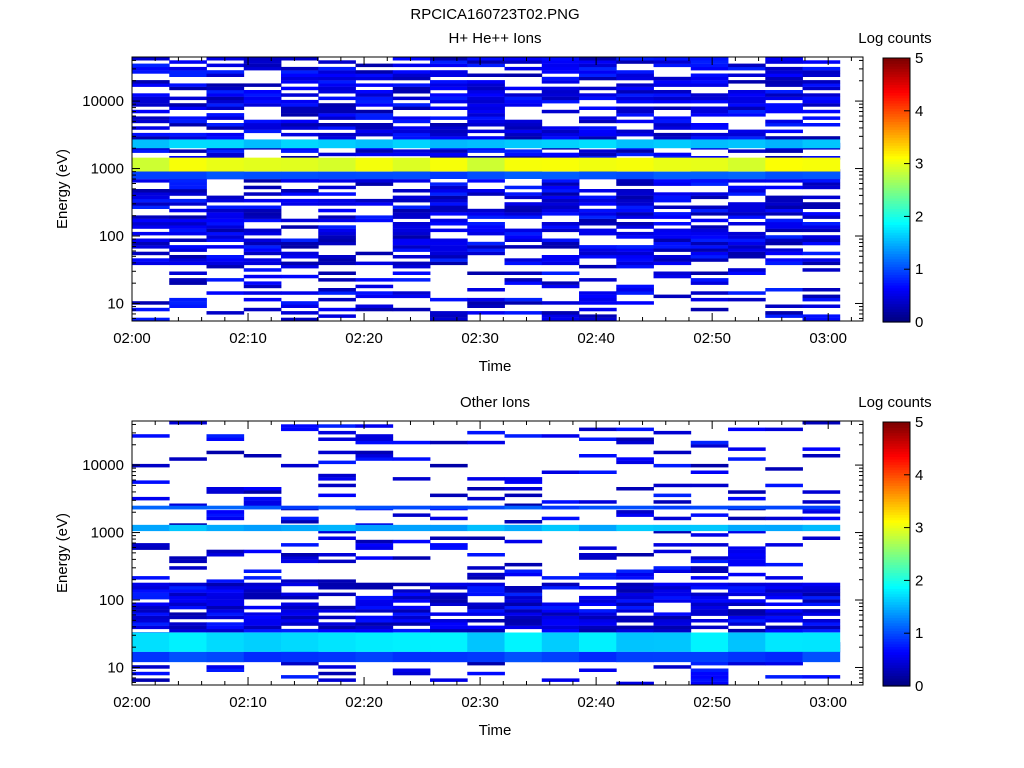 The height and width of the screenshot is (768, 1024). What do you see at coordinates (919, 164) in the screenshot?
I see `colorbar-tick-label: 3` at bounding box center [919, 164].